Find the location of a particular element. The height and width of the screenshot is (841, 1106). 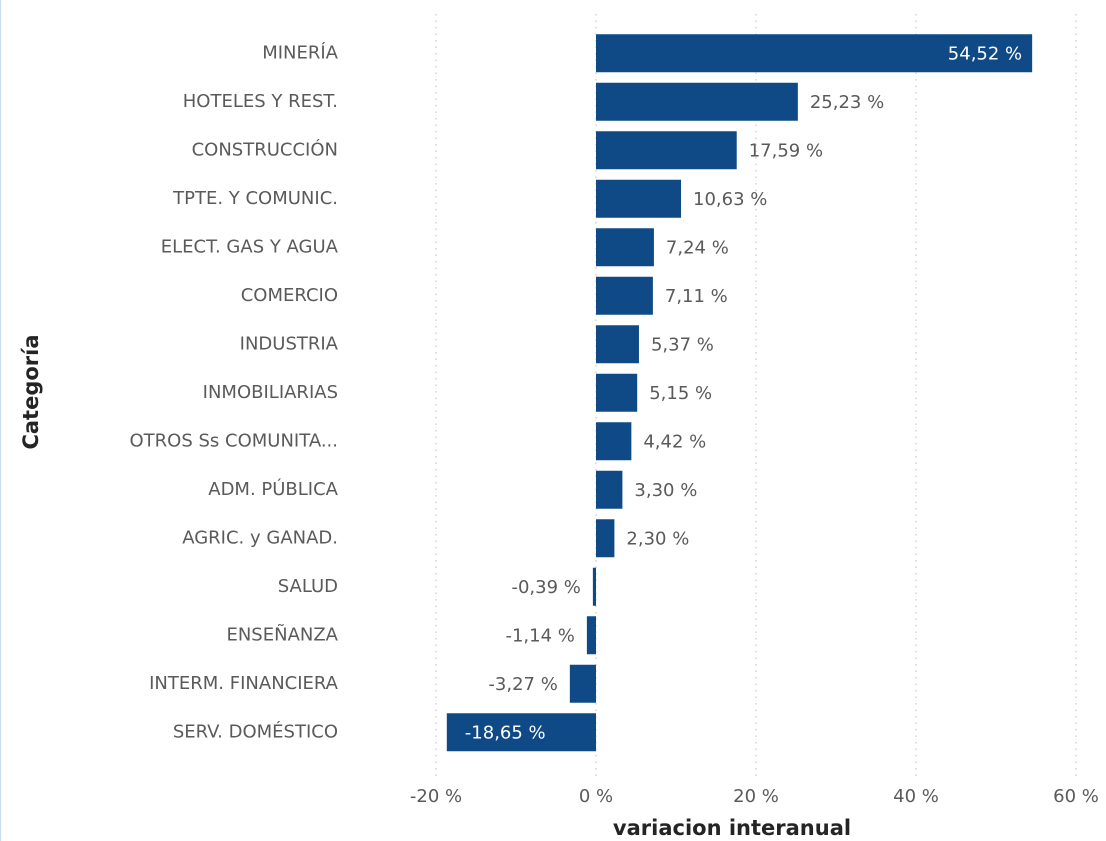

category-label: CONSTRUCCIÓN is located at coordinates (265, 149).